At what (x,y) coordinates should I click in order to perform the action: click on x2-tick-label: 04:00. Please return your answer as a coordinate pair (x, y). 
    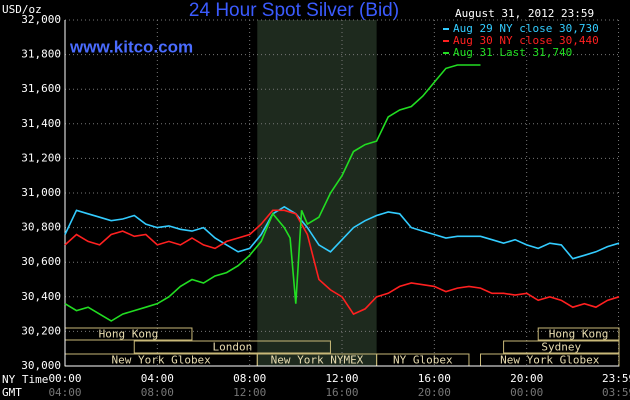
    Looking at the image, I should click on (64, 392).